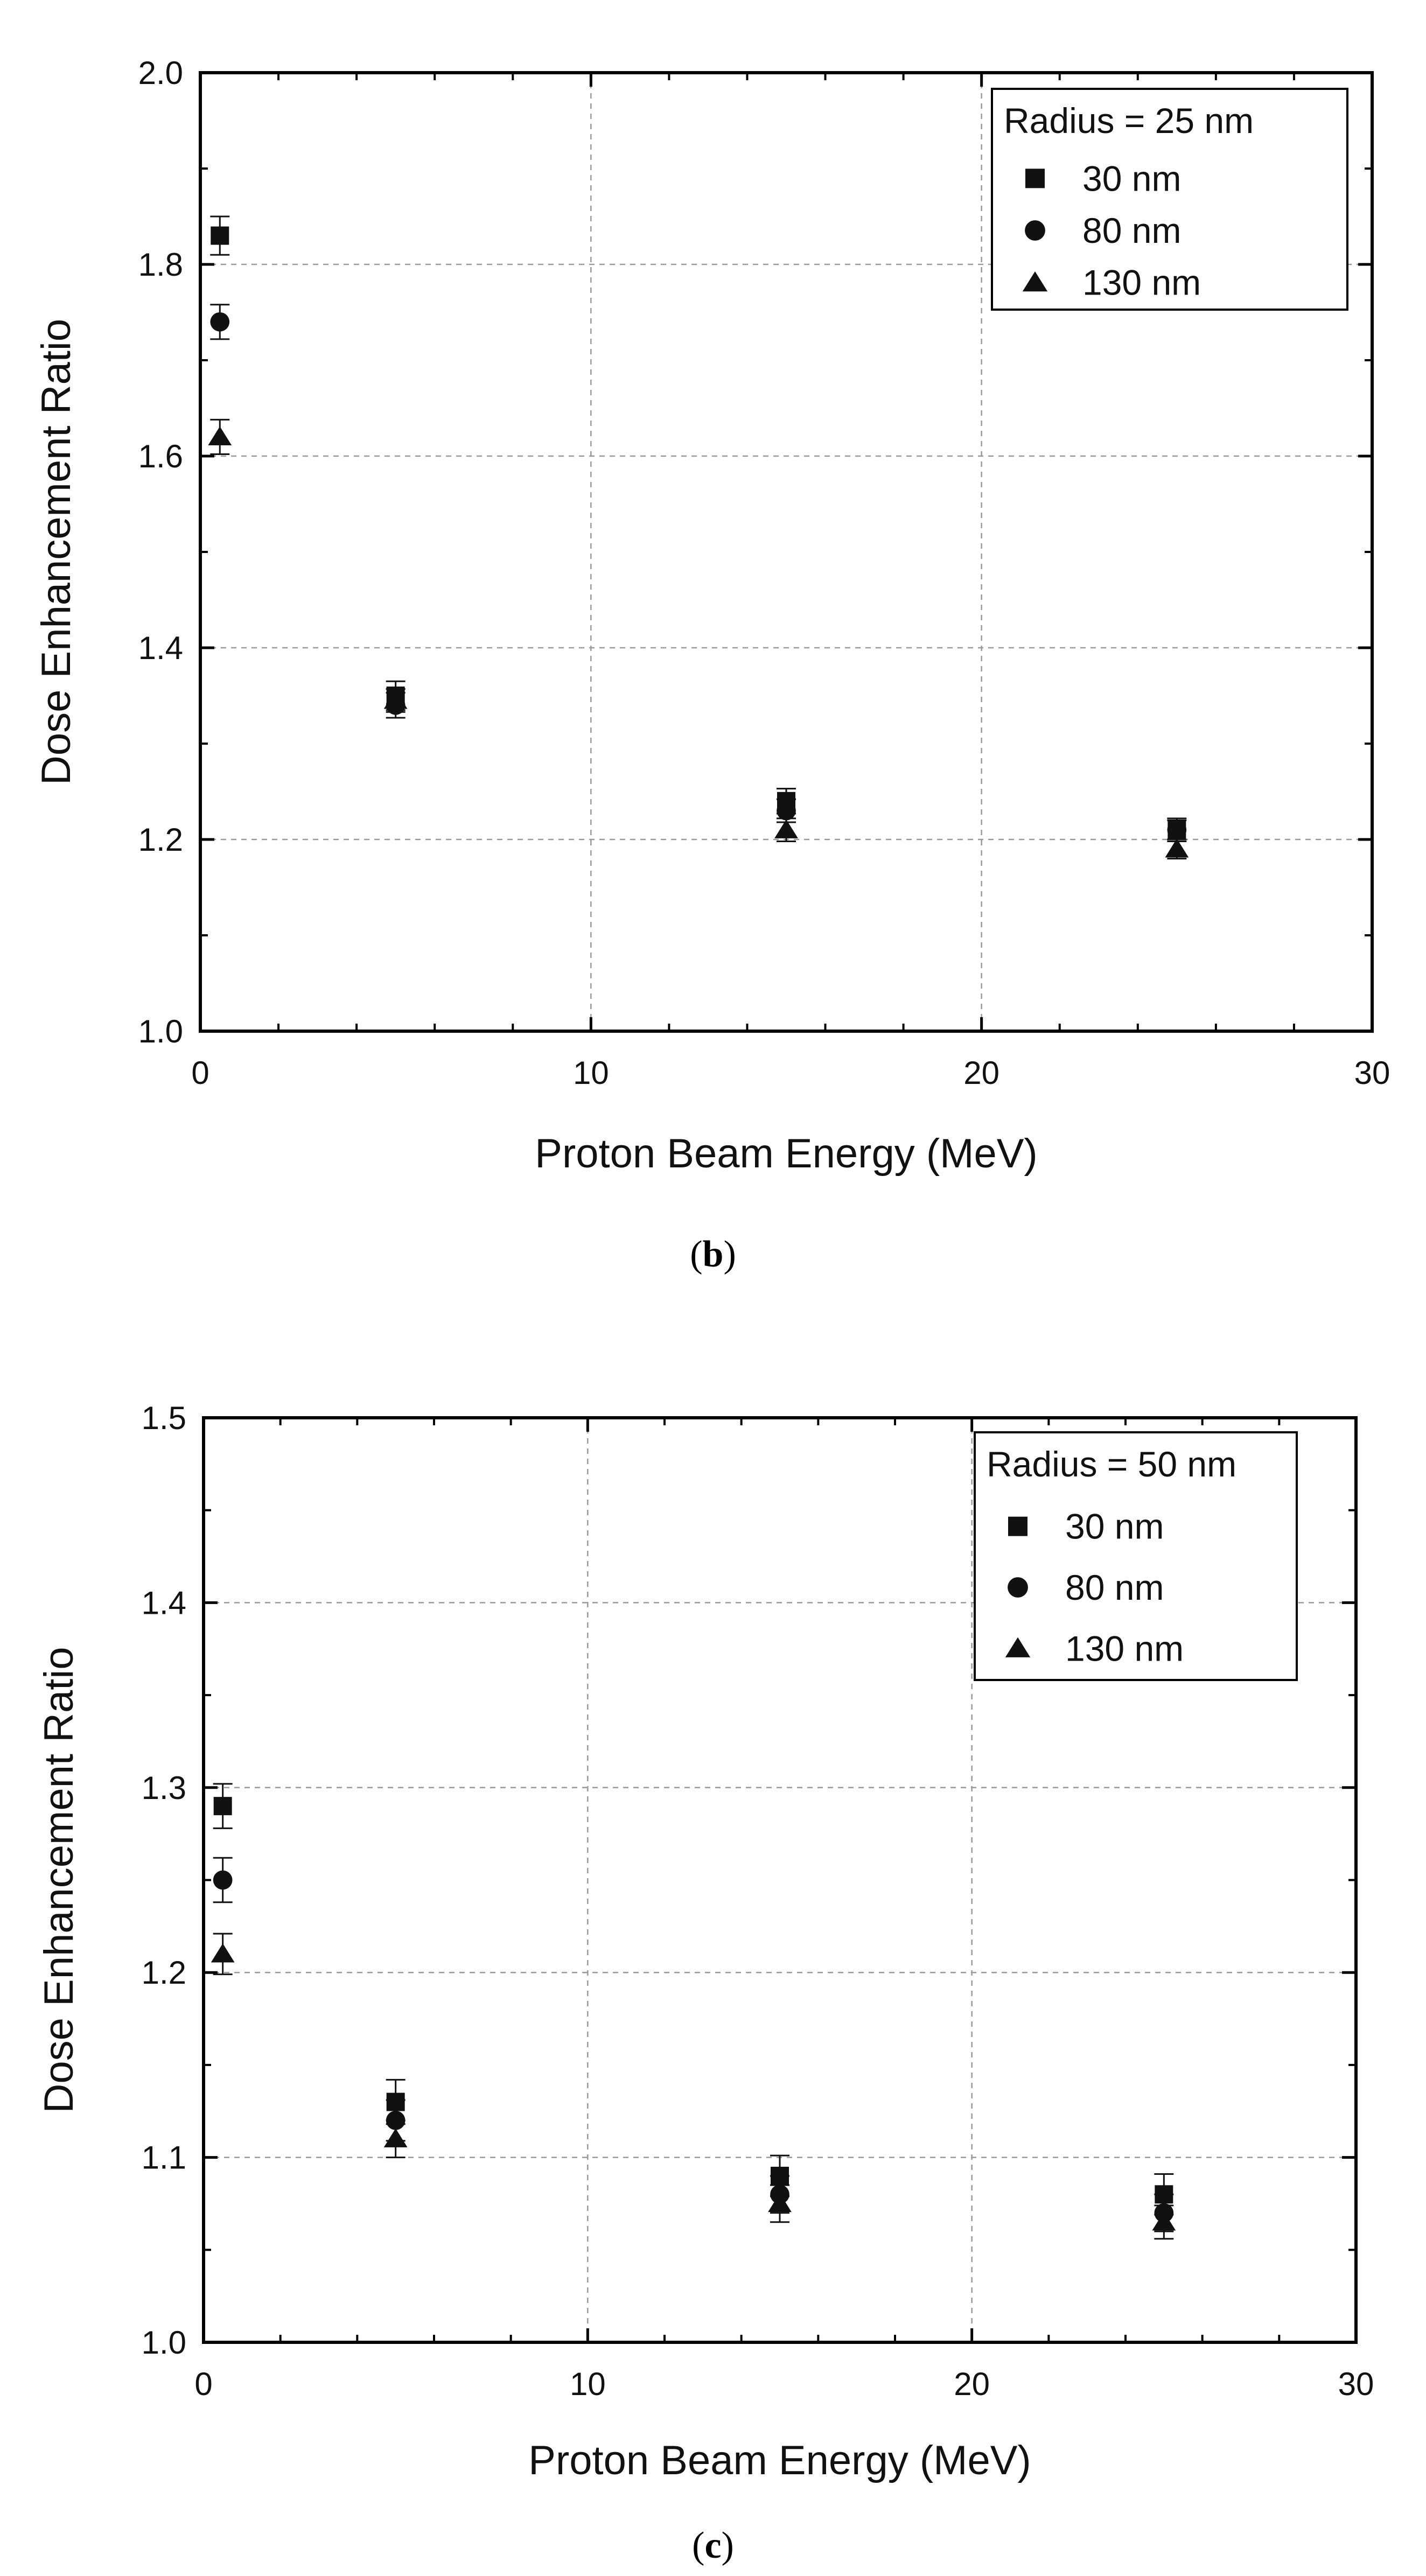 The height and width of the screenshot is (2576, 1426). What do you see at coordinates (981, 1073) in the screenshot?
I see `chart0-xtick-label-2: 20` at bounding box center [981, 1073].